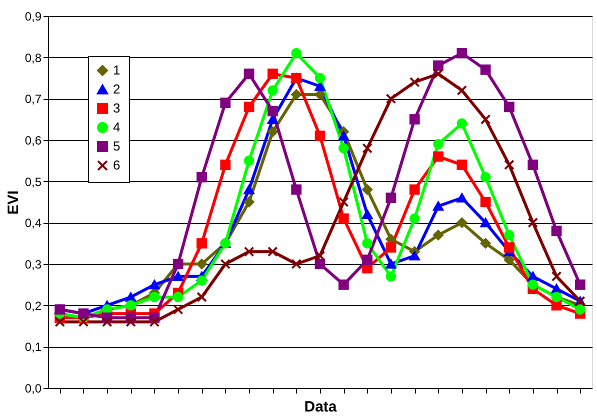  Describe the element at coordinates (33, 305) in the screenshot. I see `y-tick-label: 0,2` at that location.